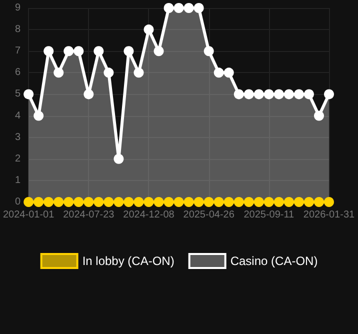 The width and height of the screenshot is (358, 334). What do you see at coordinates (18, 30) in the screenshot?
I see `y-tick-label: 8` at bounding box center [18, 30].